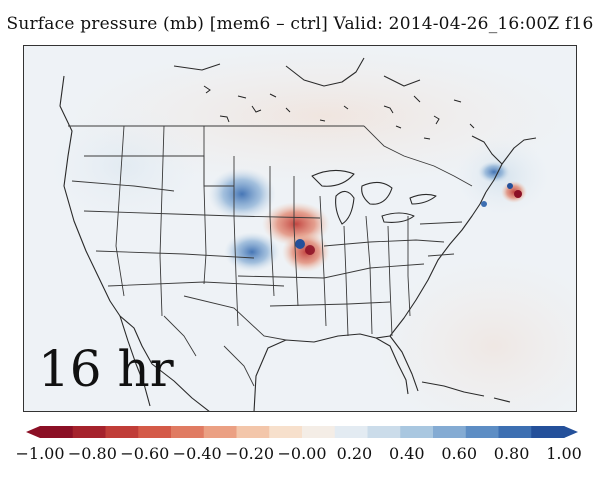 Image resolution: width=600 pixels, height=484 pixels. Describe the element at coordinates (494, 172) in the screenshot. I see `negative-anomaly-atlantic` at that location.